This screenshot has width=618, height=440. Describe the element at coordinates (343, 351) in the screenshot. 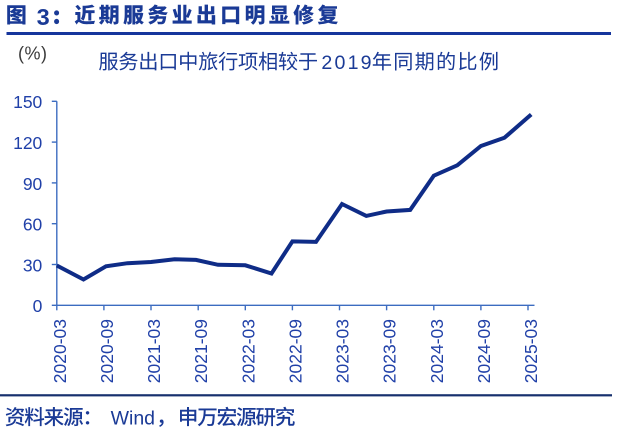

I see `svg-text: 2023-03` at that location.